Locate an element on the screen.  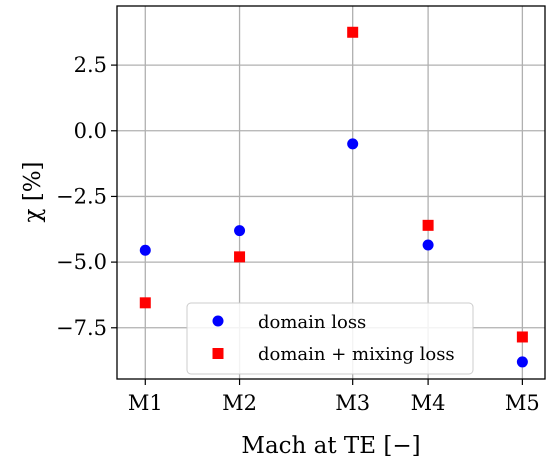
x-tick-label: M3 is located at coordinates (352, 403).